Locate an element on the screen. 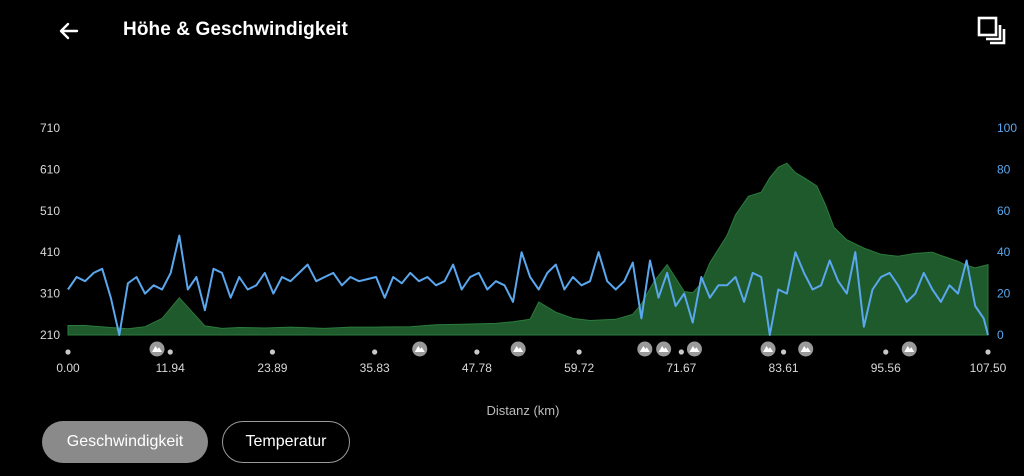 The width and height of the screenshot is (1024, 476). right-axis: 100 80 60 40 20 0 is located at coordinates (1007, 231).